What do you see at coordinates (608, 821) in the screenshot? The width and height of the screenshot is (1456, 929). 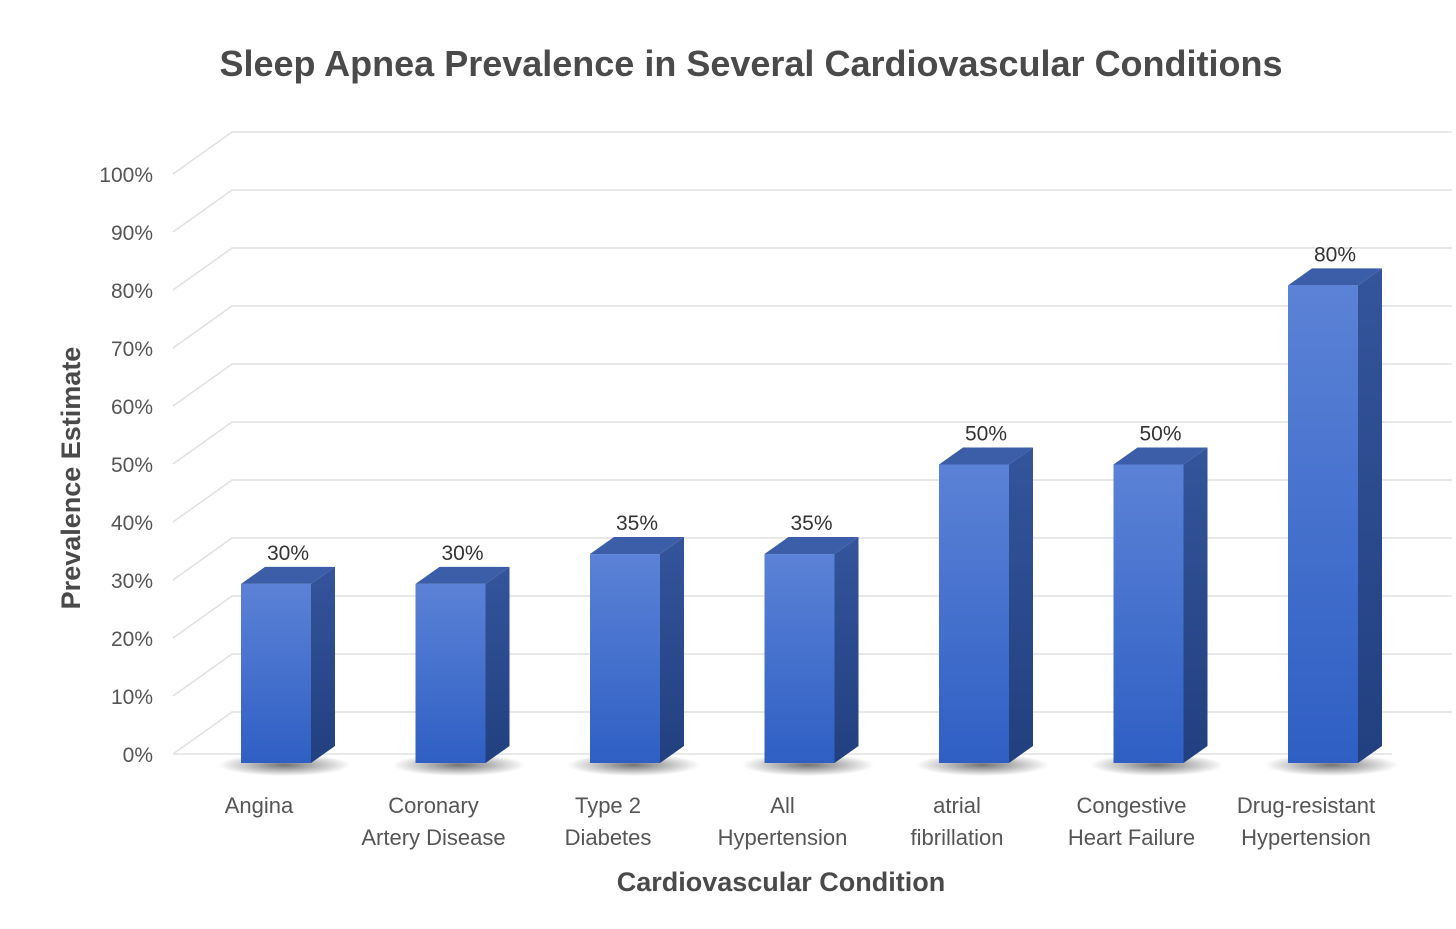 I see `x-tick-label: Type 2 Diabetes` at bounding box center [608, 821].